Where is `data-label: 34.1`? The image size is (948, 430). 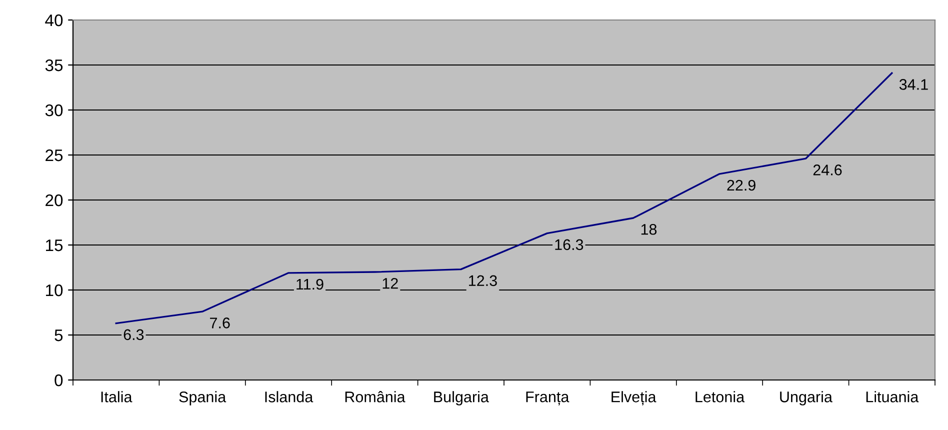
data-label: 34.1 is located at coordinates (913, 84).